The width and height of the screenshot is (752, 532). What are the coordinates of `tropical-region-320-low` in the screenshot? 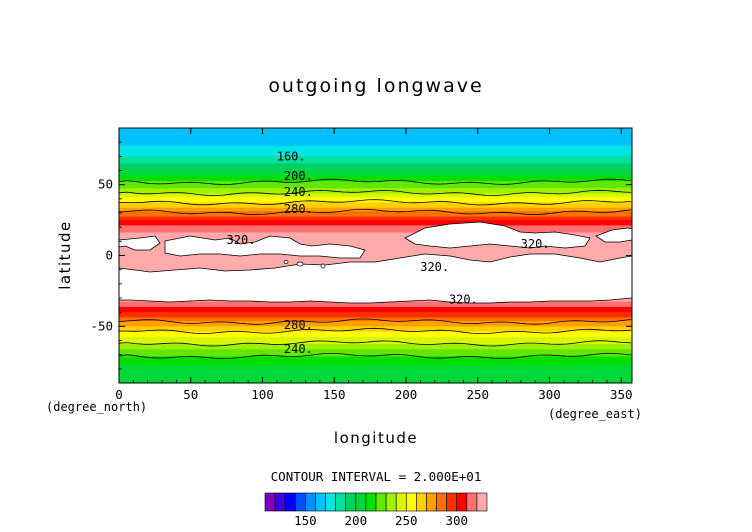 It's located at (375, 278).